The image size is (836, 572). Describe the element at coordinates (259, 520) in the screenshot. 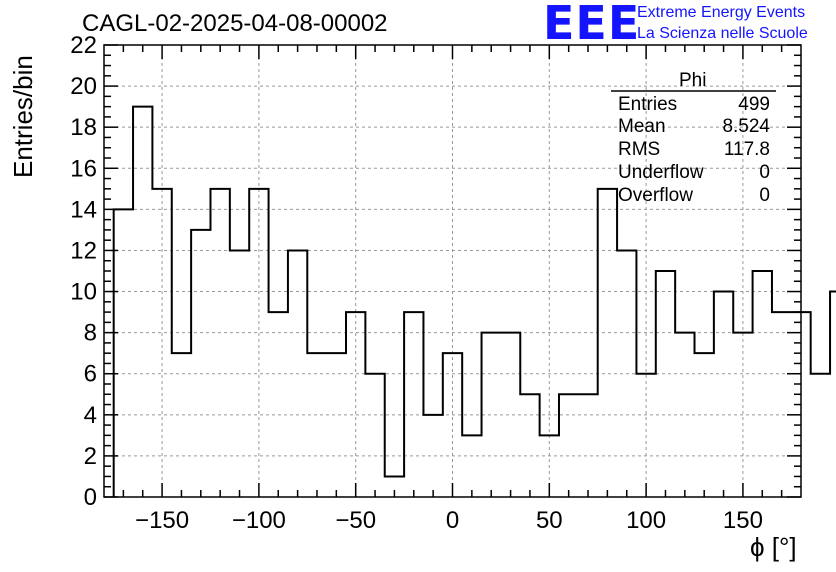

I see `x-tick-label: −100` at that location.